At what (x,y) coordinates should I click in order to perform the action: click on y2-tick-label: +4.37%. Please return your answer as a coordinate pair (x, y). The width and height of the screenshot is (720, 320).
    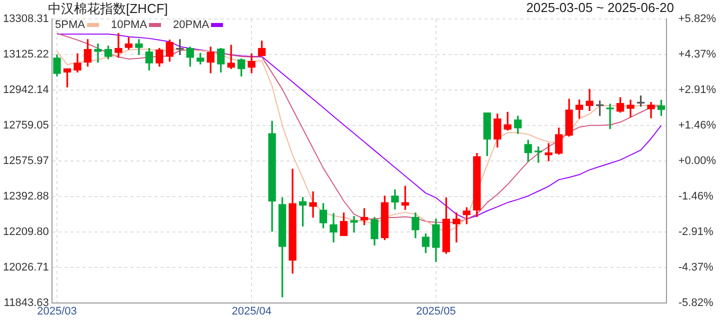
    Looking at the image, I should click on (697, 54).